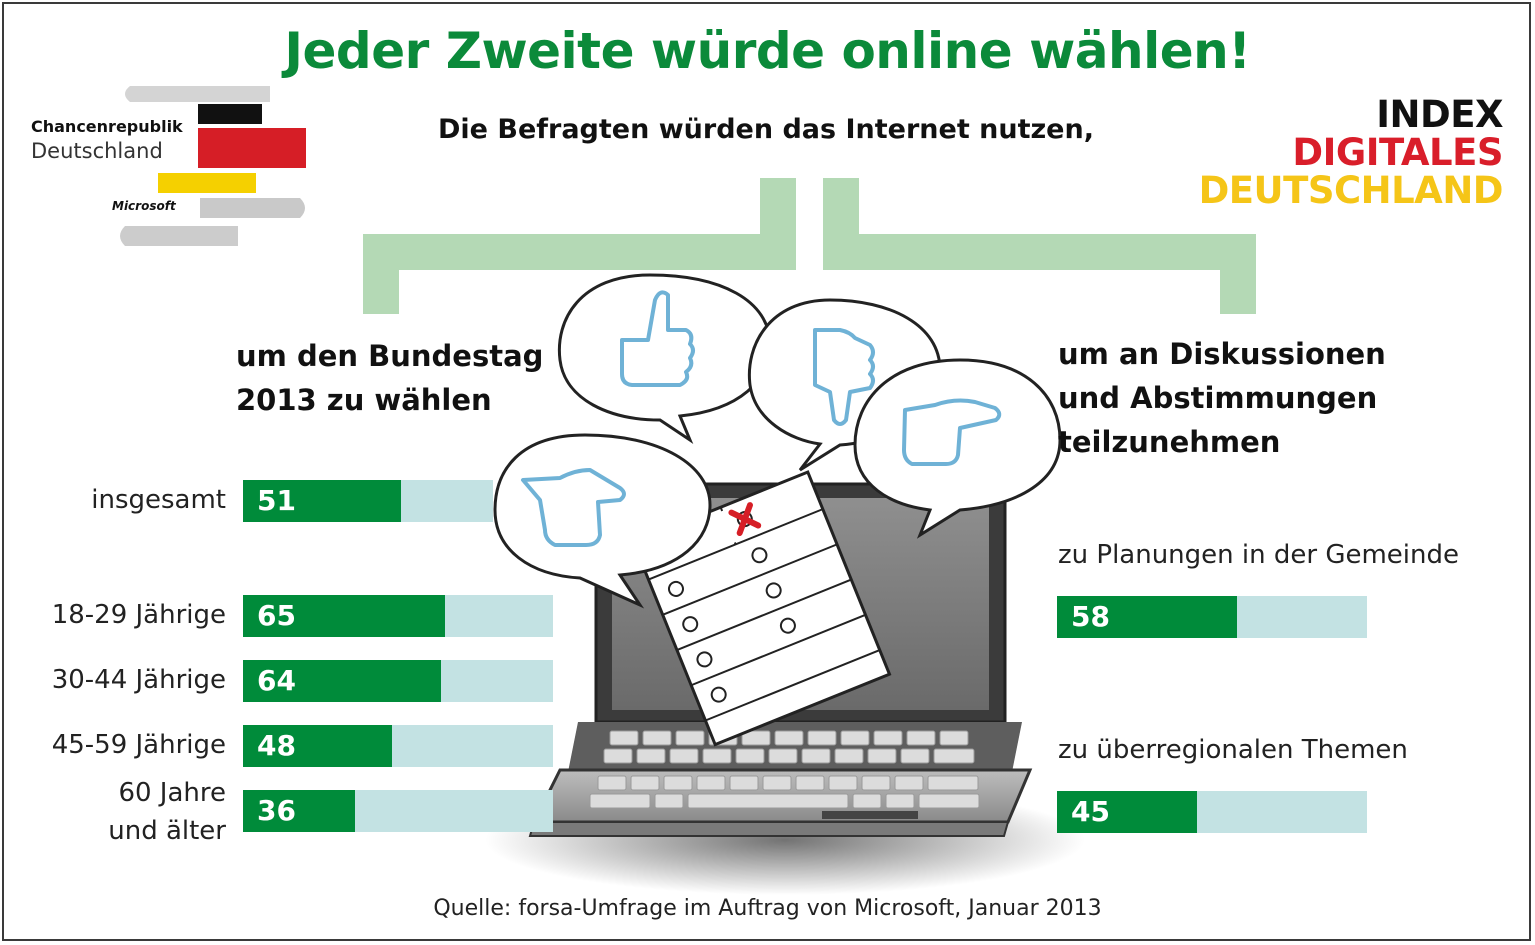 Image resolution: width=1535 pixels, height=945 pixels. Describe the element at coordinates (276, 615) in the screenshot. I see `bar-value-label: 65` at that location.